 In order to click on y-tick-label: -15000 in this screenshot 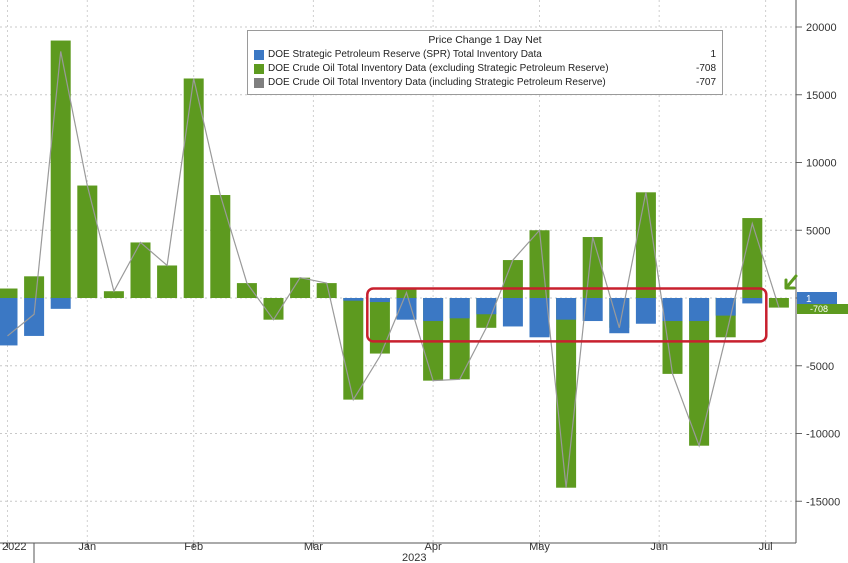, I will do `click(823, 502)`.